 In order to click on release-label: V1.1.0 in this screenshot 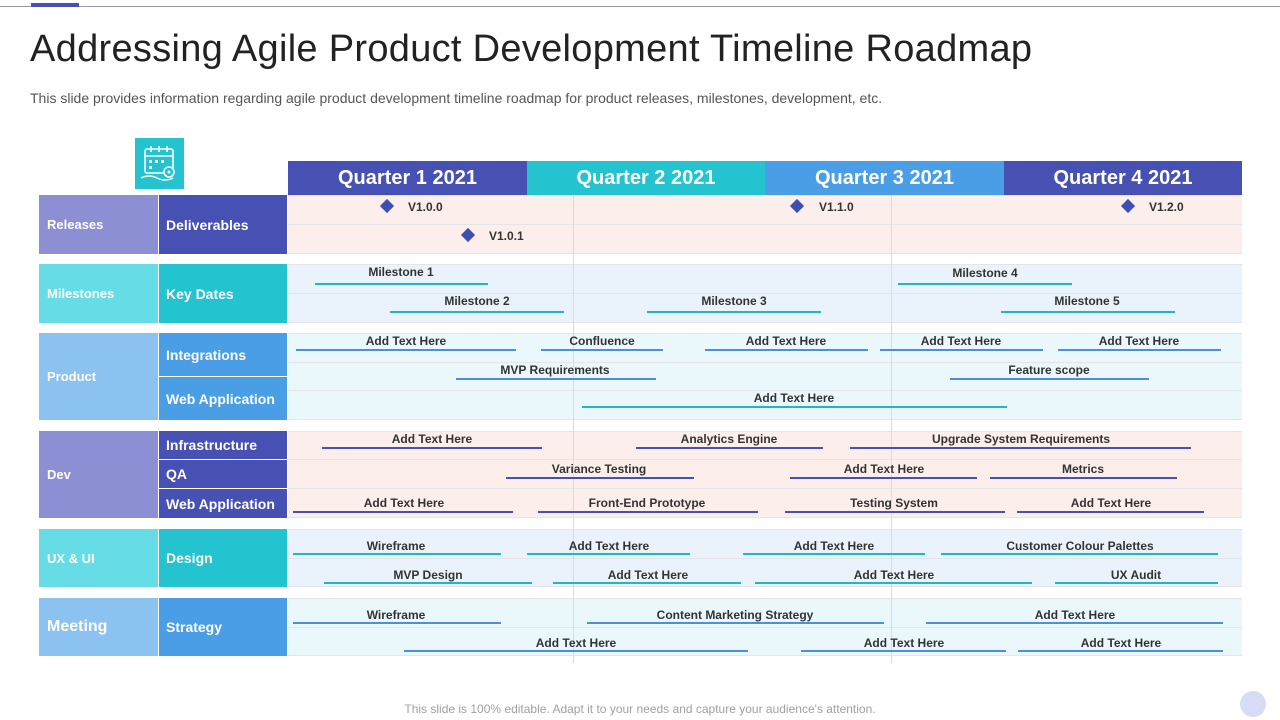, I will do `click(836, 207)`.